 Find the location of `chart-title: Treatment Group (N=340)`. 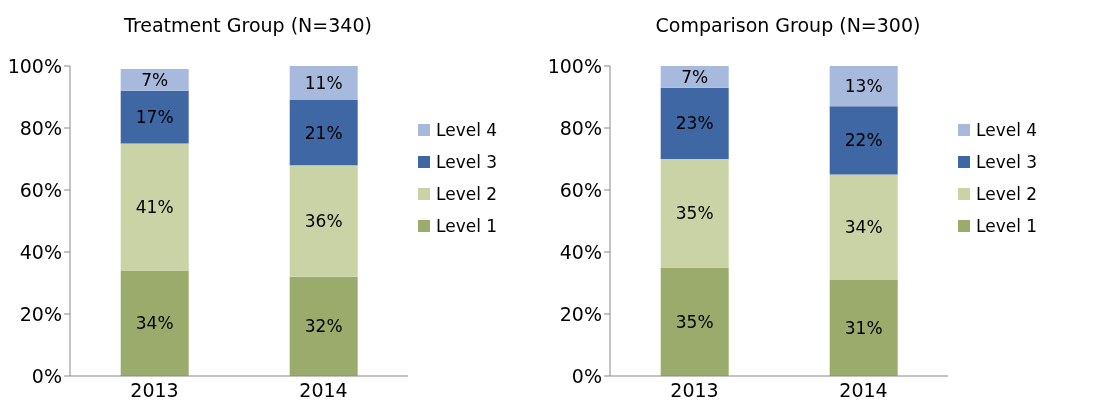

chart-title: Treatment Group (N=340) is located at coordinates (248, 25).